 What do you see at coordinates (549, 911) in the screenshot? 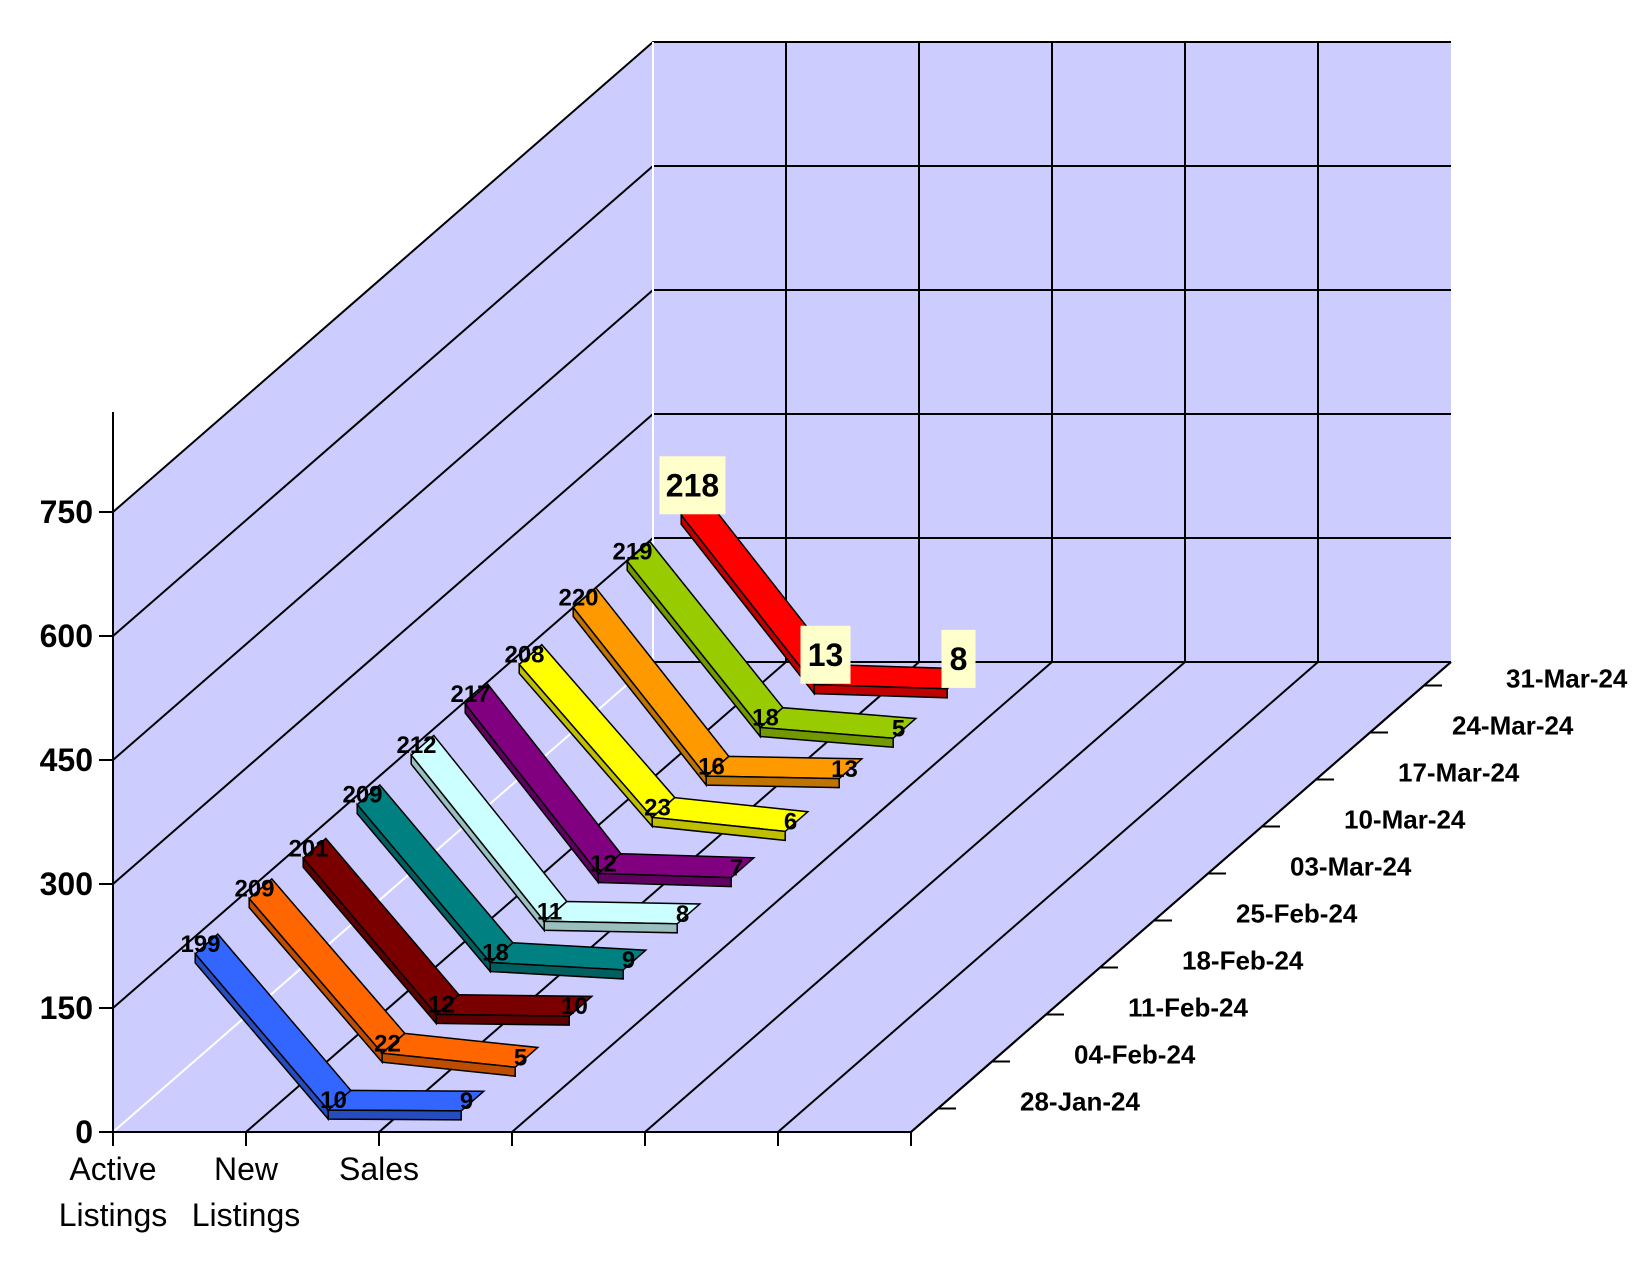
I see `data-label: 11` at bounding box center [549, 911].